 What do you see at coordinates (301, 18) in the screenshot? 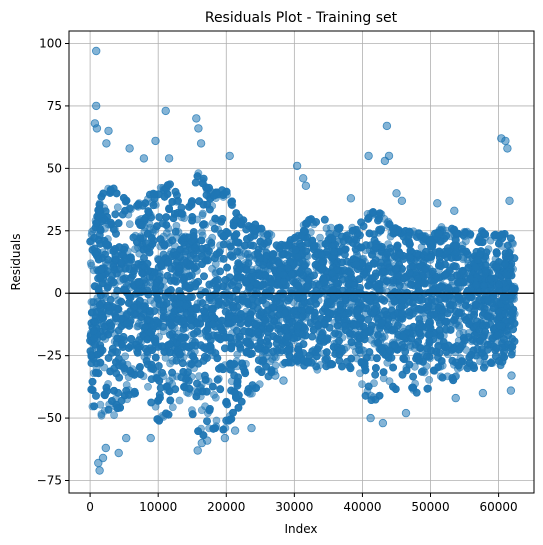
I see `chart-title: Residuals Plot - Training set` at bounding box center [301, 18].